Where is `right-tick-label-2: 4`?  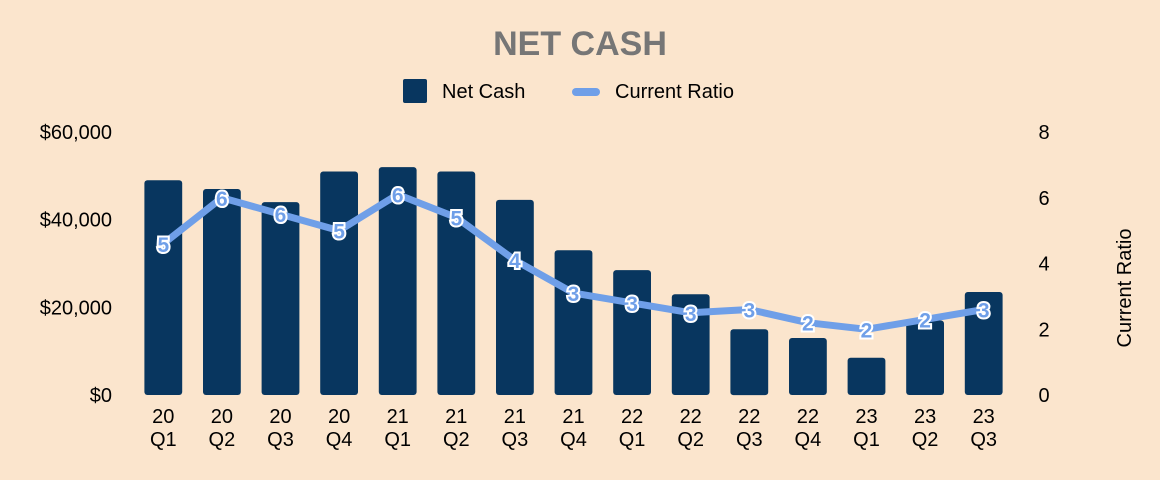 right-tick-label-2: 4 is located at coordinates (1043, 265).